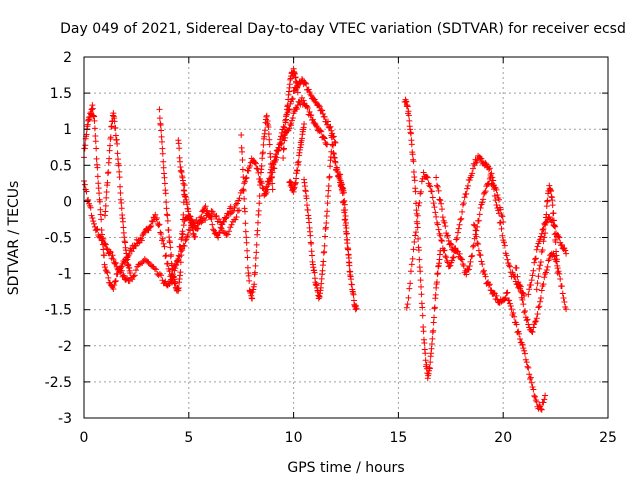  What do you see at coordinates (14, 238) in the screenshot?
I see `y-axis-label: SDTVAR / TECUs` at bounding box center [14, 238].